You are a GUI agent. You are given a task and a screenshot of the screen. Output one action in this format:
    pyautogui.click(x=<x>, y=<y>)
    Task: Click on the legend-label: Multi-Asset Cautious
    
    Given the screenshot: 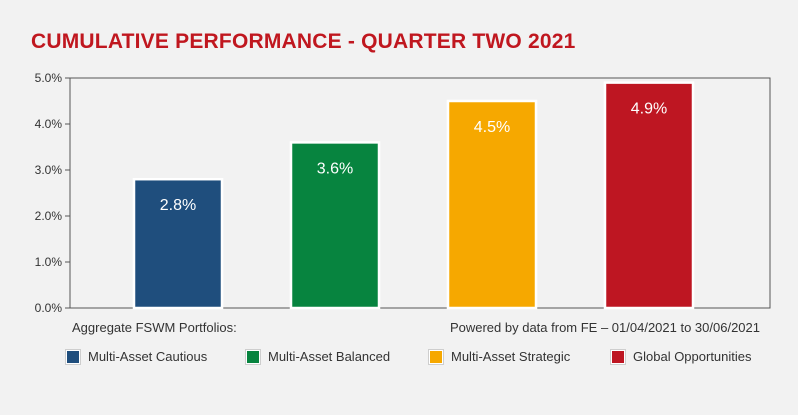 What is the action you would take?
    pyautogui.click(x=148, y=356)
    